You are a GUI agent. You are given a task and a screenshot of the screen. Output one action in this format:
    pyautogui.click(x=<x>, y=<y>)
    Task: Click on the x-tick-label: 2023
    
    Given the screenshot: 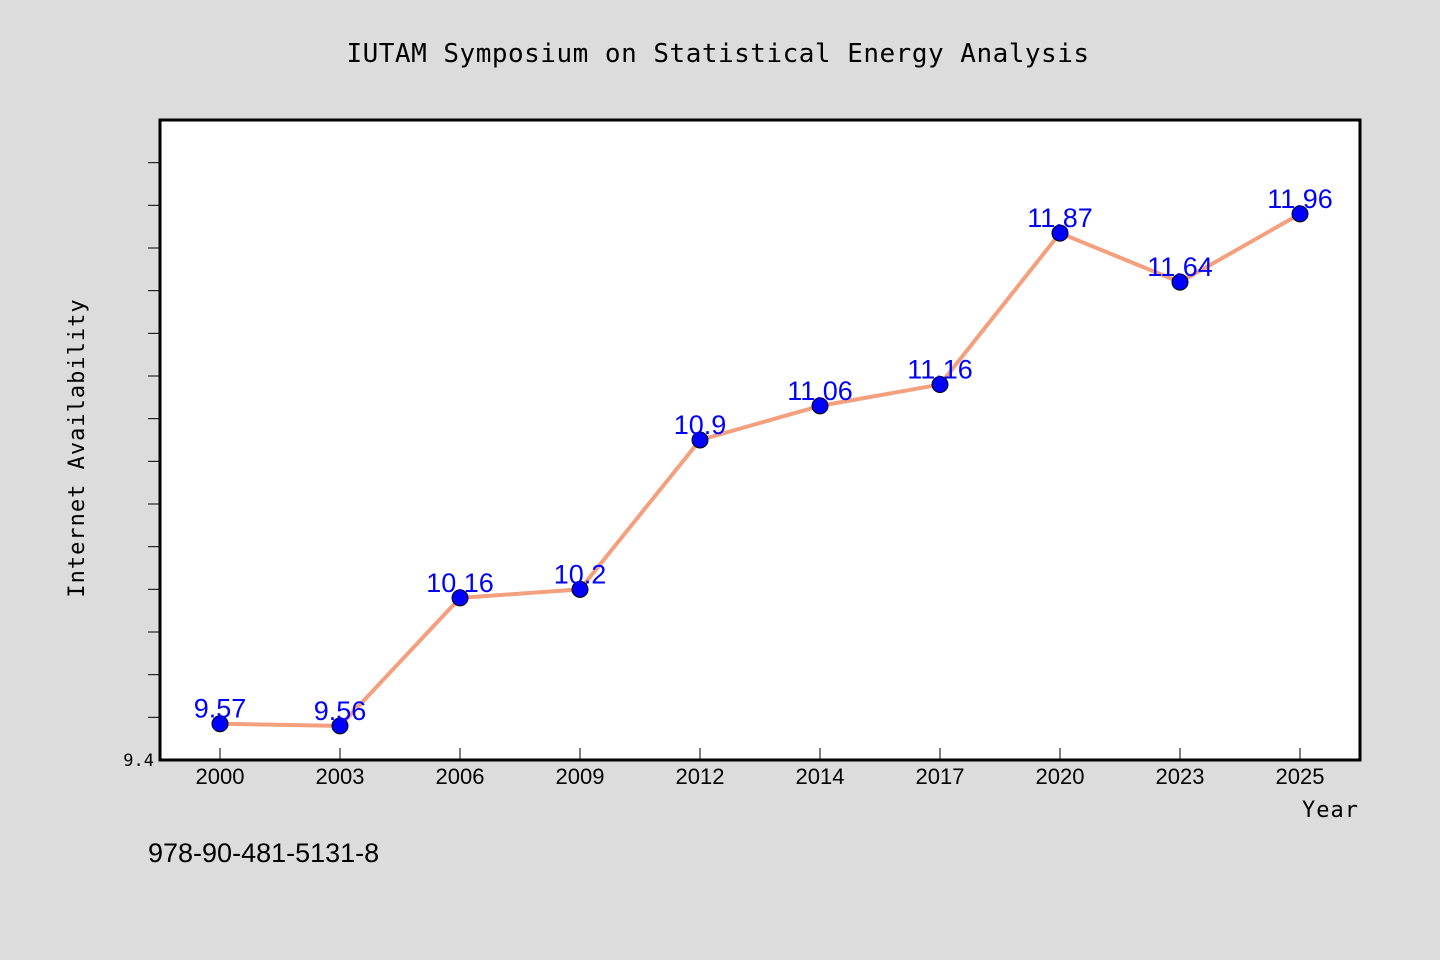 What is the action you would take?
    pyautogui.click(x=1180, y=776)
    